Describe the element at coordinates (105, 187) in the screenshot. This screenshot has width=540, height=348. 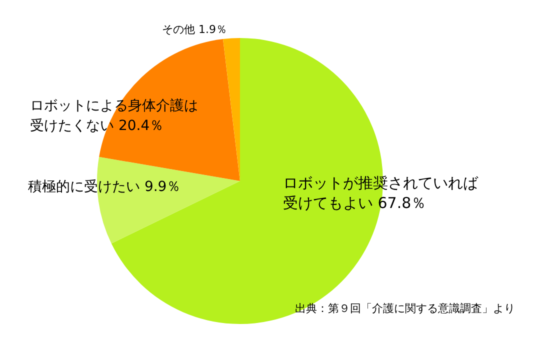
I see `slice-label: 積極的に受けたい 9.9％` at that location.